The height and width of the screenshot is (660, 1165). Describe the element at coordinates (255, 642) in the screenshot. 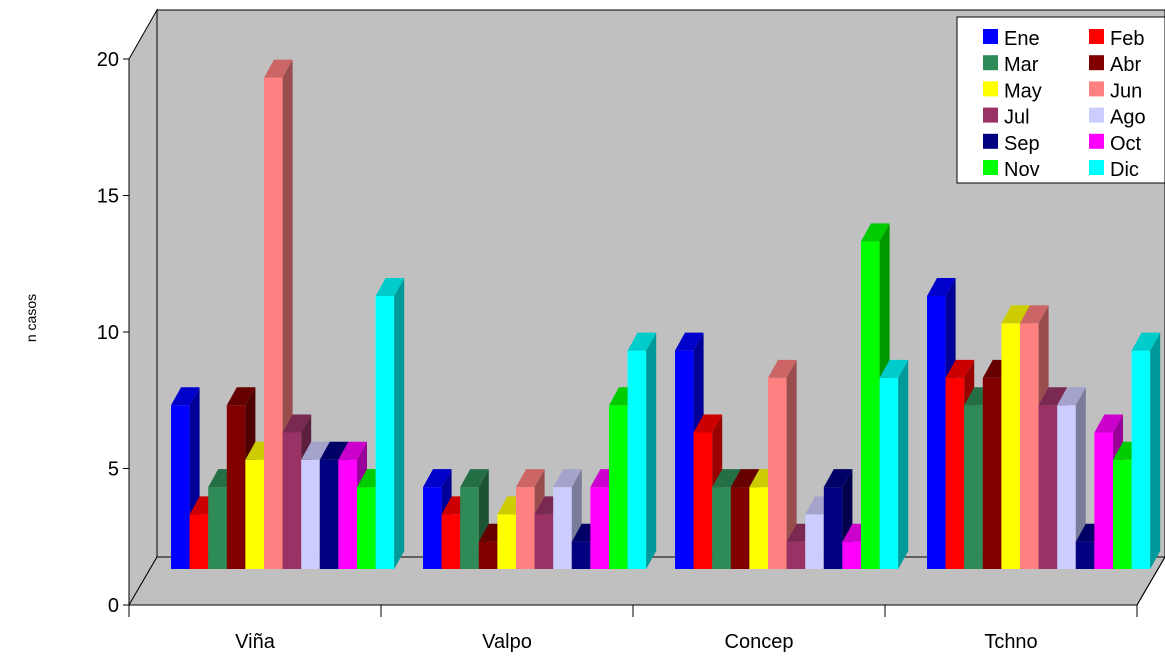

I see `x-category-label: Viña` at that location.